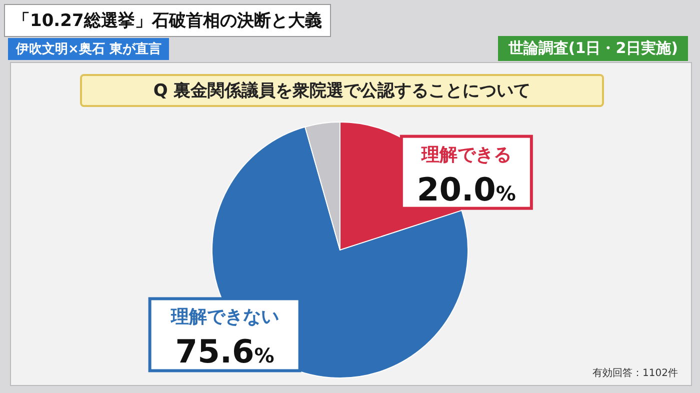 Image resolution: width=700 pixels, height=393 pixels. What do you see at coordinates (224, 351) in the screenshot?
I see `data-label: 75.6%` at bounding box center [224, 351].